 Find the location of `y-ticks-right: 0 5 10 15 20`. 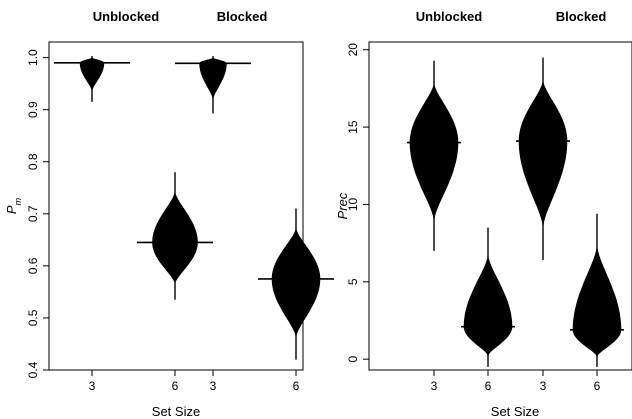

y-ticks-right: 0 5 10 15 20 is located at coordinates (357, 203).